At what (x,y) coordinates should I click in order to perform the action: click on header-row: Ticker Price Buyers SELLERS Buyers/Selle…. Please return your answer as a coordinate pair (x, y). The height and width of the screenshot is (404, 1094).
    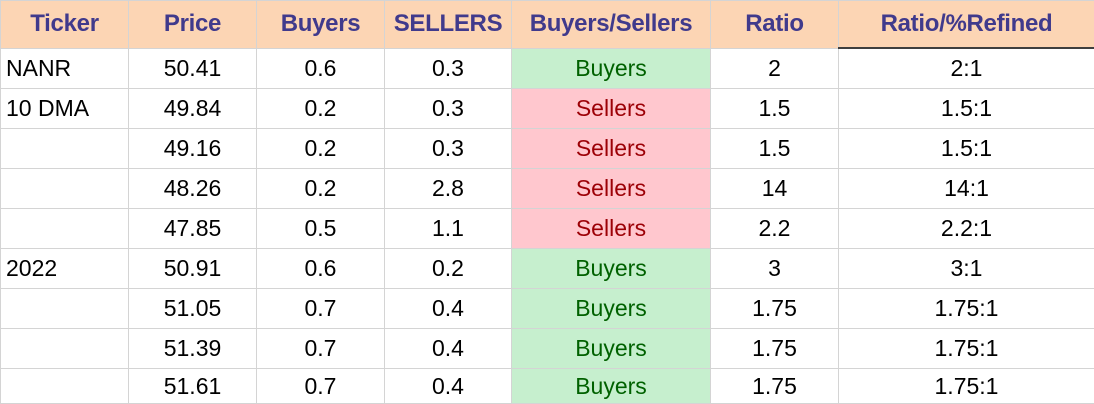
    Looking at the image, I should click on (547, 25).